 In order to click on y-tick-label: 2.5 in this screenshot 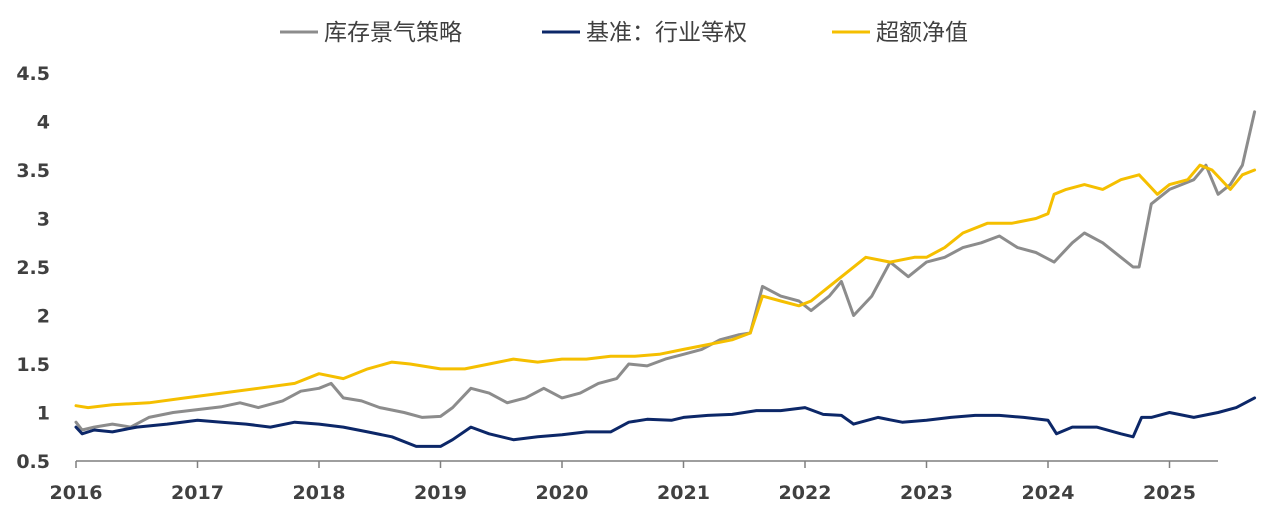, I will do `click(33, 268)`.